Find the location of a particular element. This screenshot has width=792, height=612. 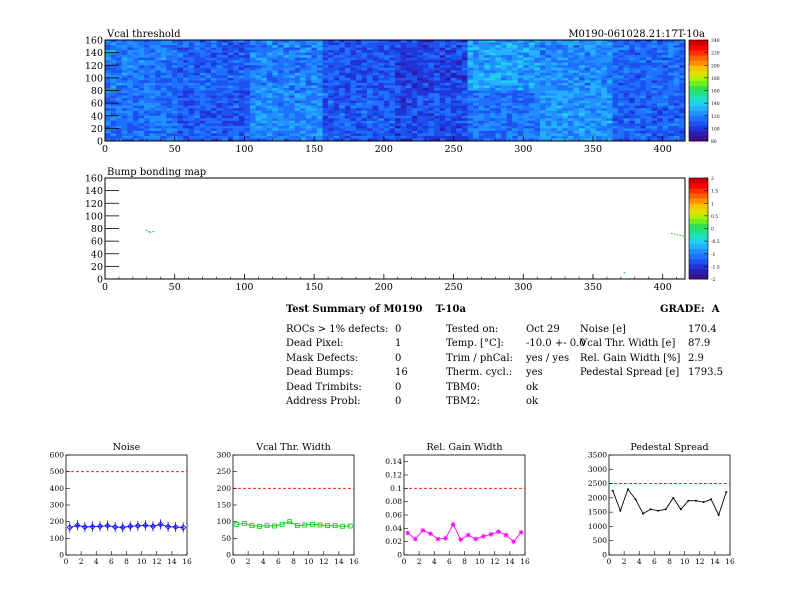

noise-y-tick-label: 400 is located at coordinates (57, 488).